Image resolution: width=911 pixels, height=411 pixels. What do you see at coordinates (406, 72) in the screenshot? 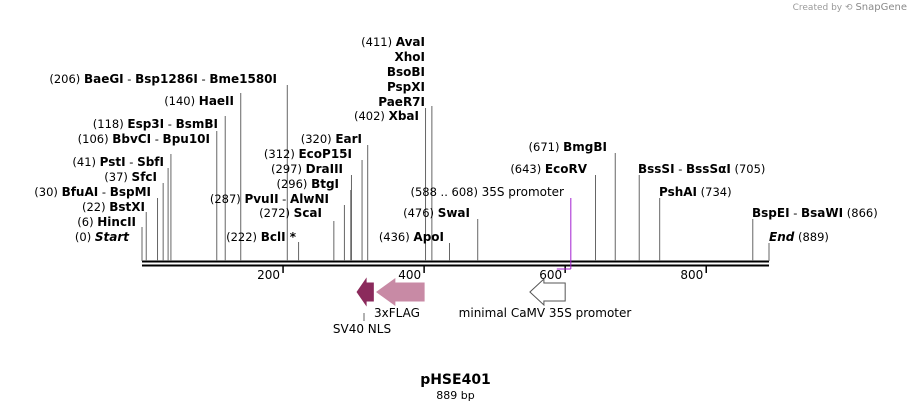
I see `enzyme-label-aval-2: BsoBI` at bounding box center [406, 72].